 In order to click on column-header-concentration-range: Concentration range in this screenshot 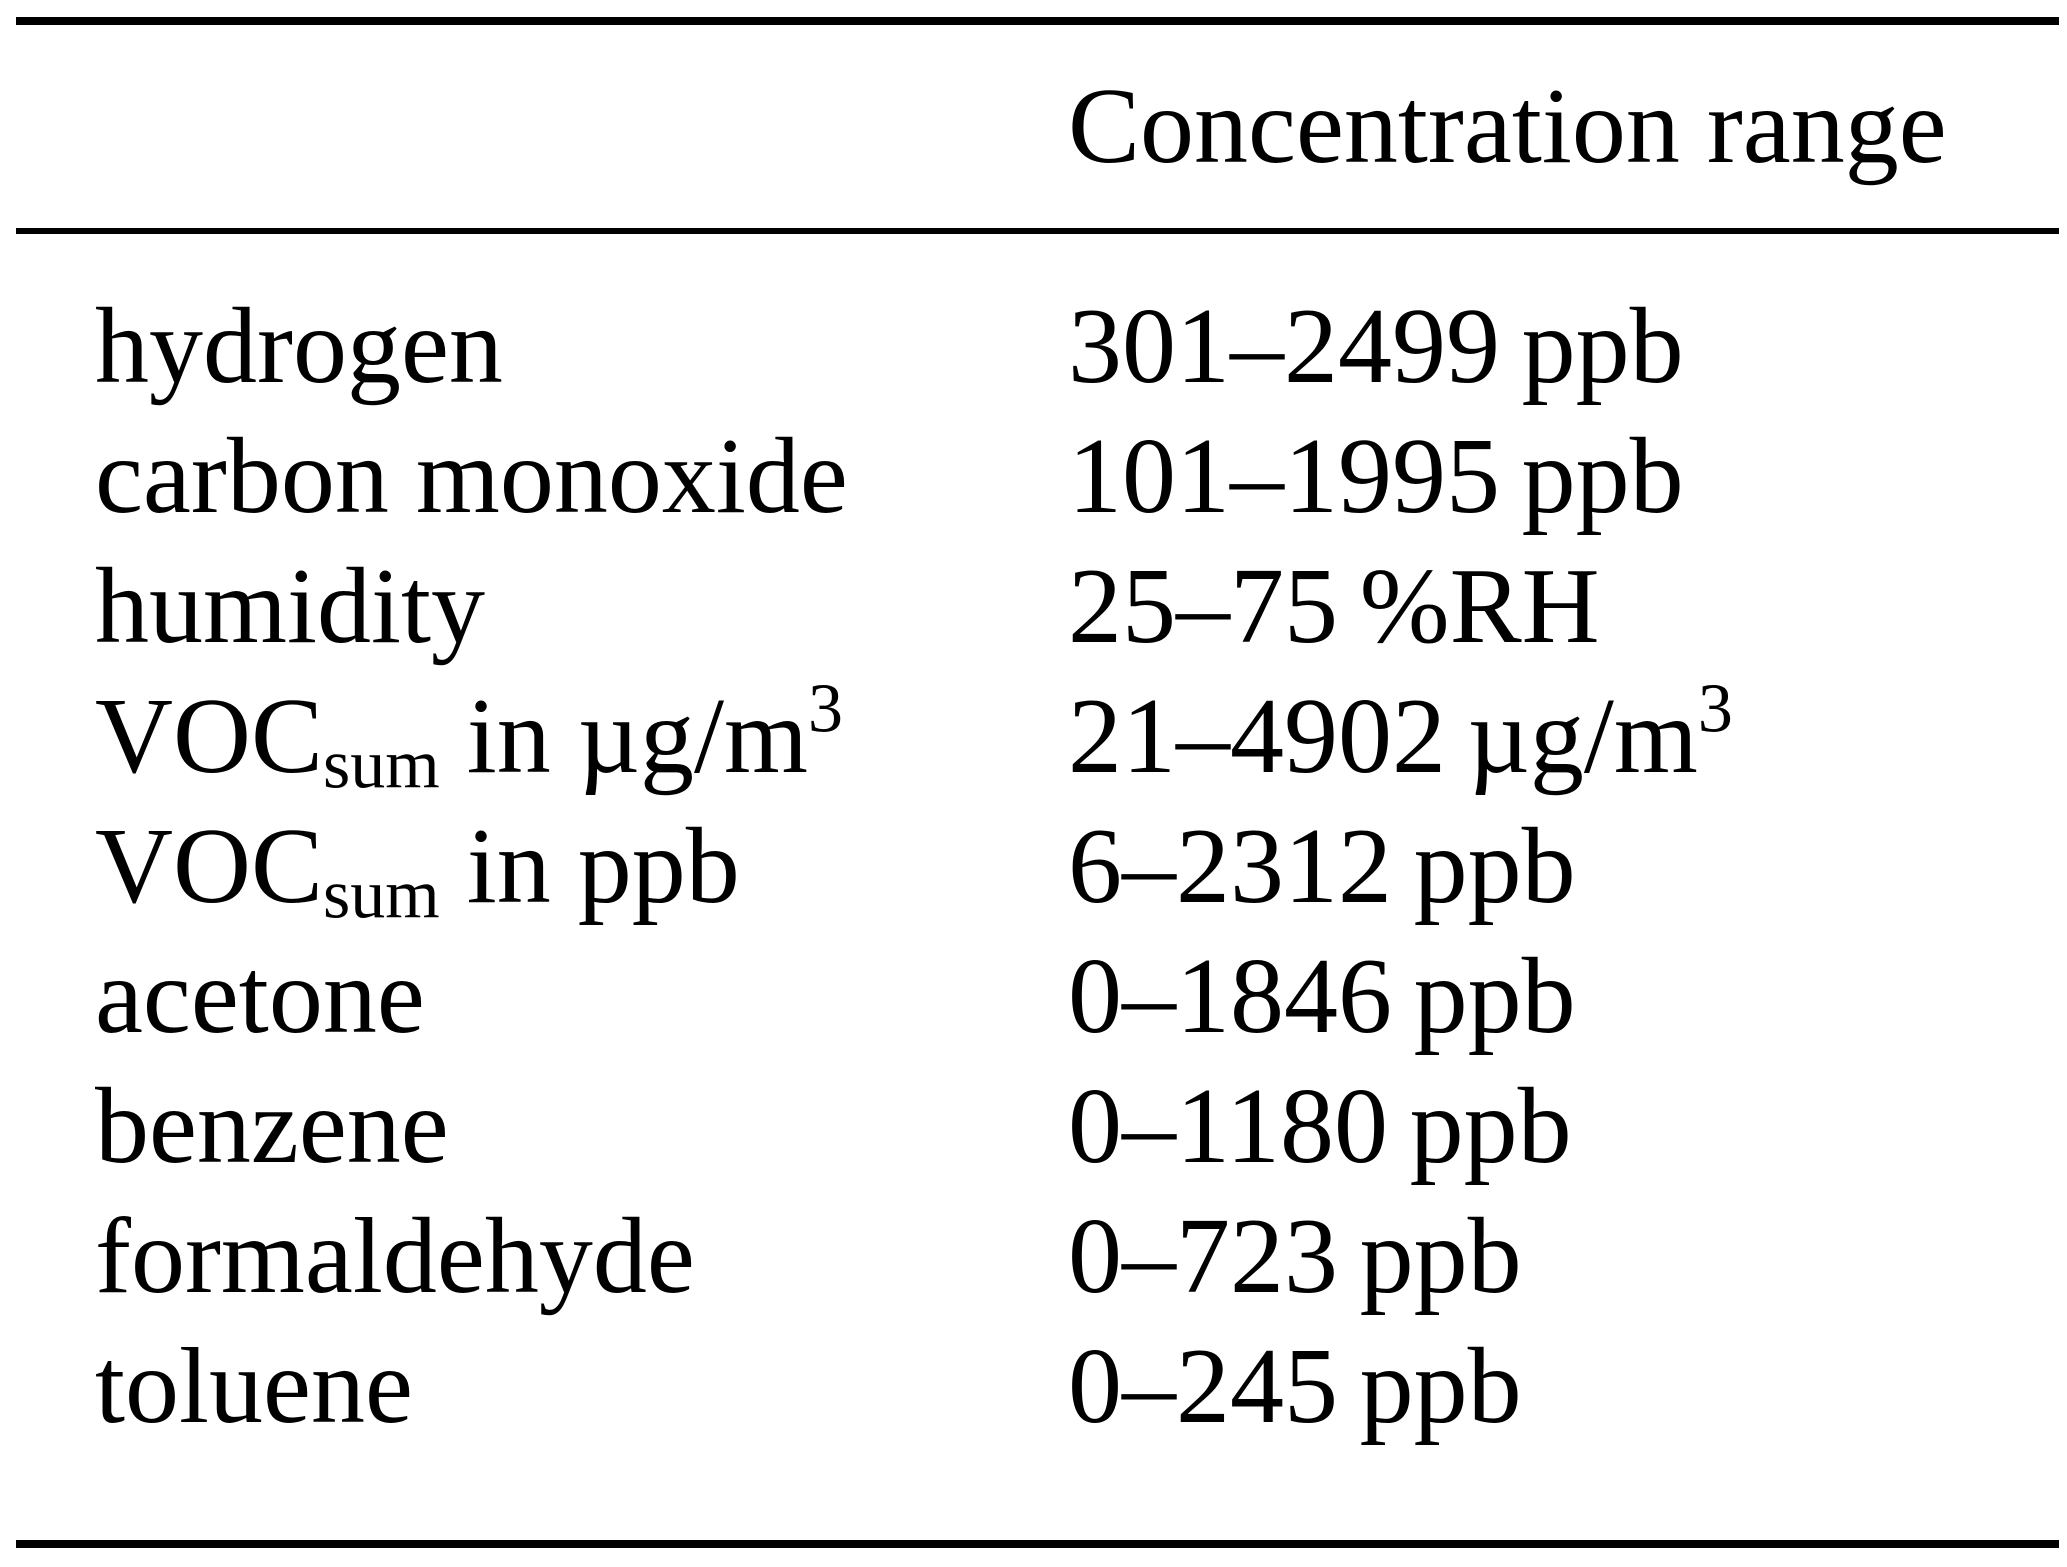, I will do `click(1507, 126)`.